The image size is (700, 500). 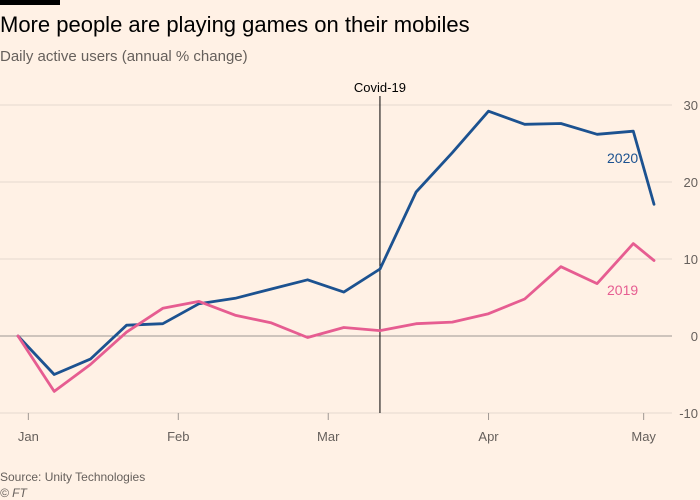 What do you see at coordinates (643, 436) in the screenshot?
I see `x-tick-label: May` at bounding box center [643, 436].